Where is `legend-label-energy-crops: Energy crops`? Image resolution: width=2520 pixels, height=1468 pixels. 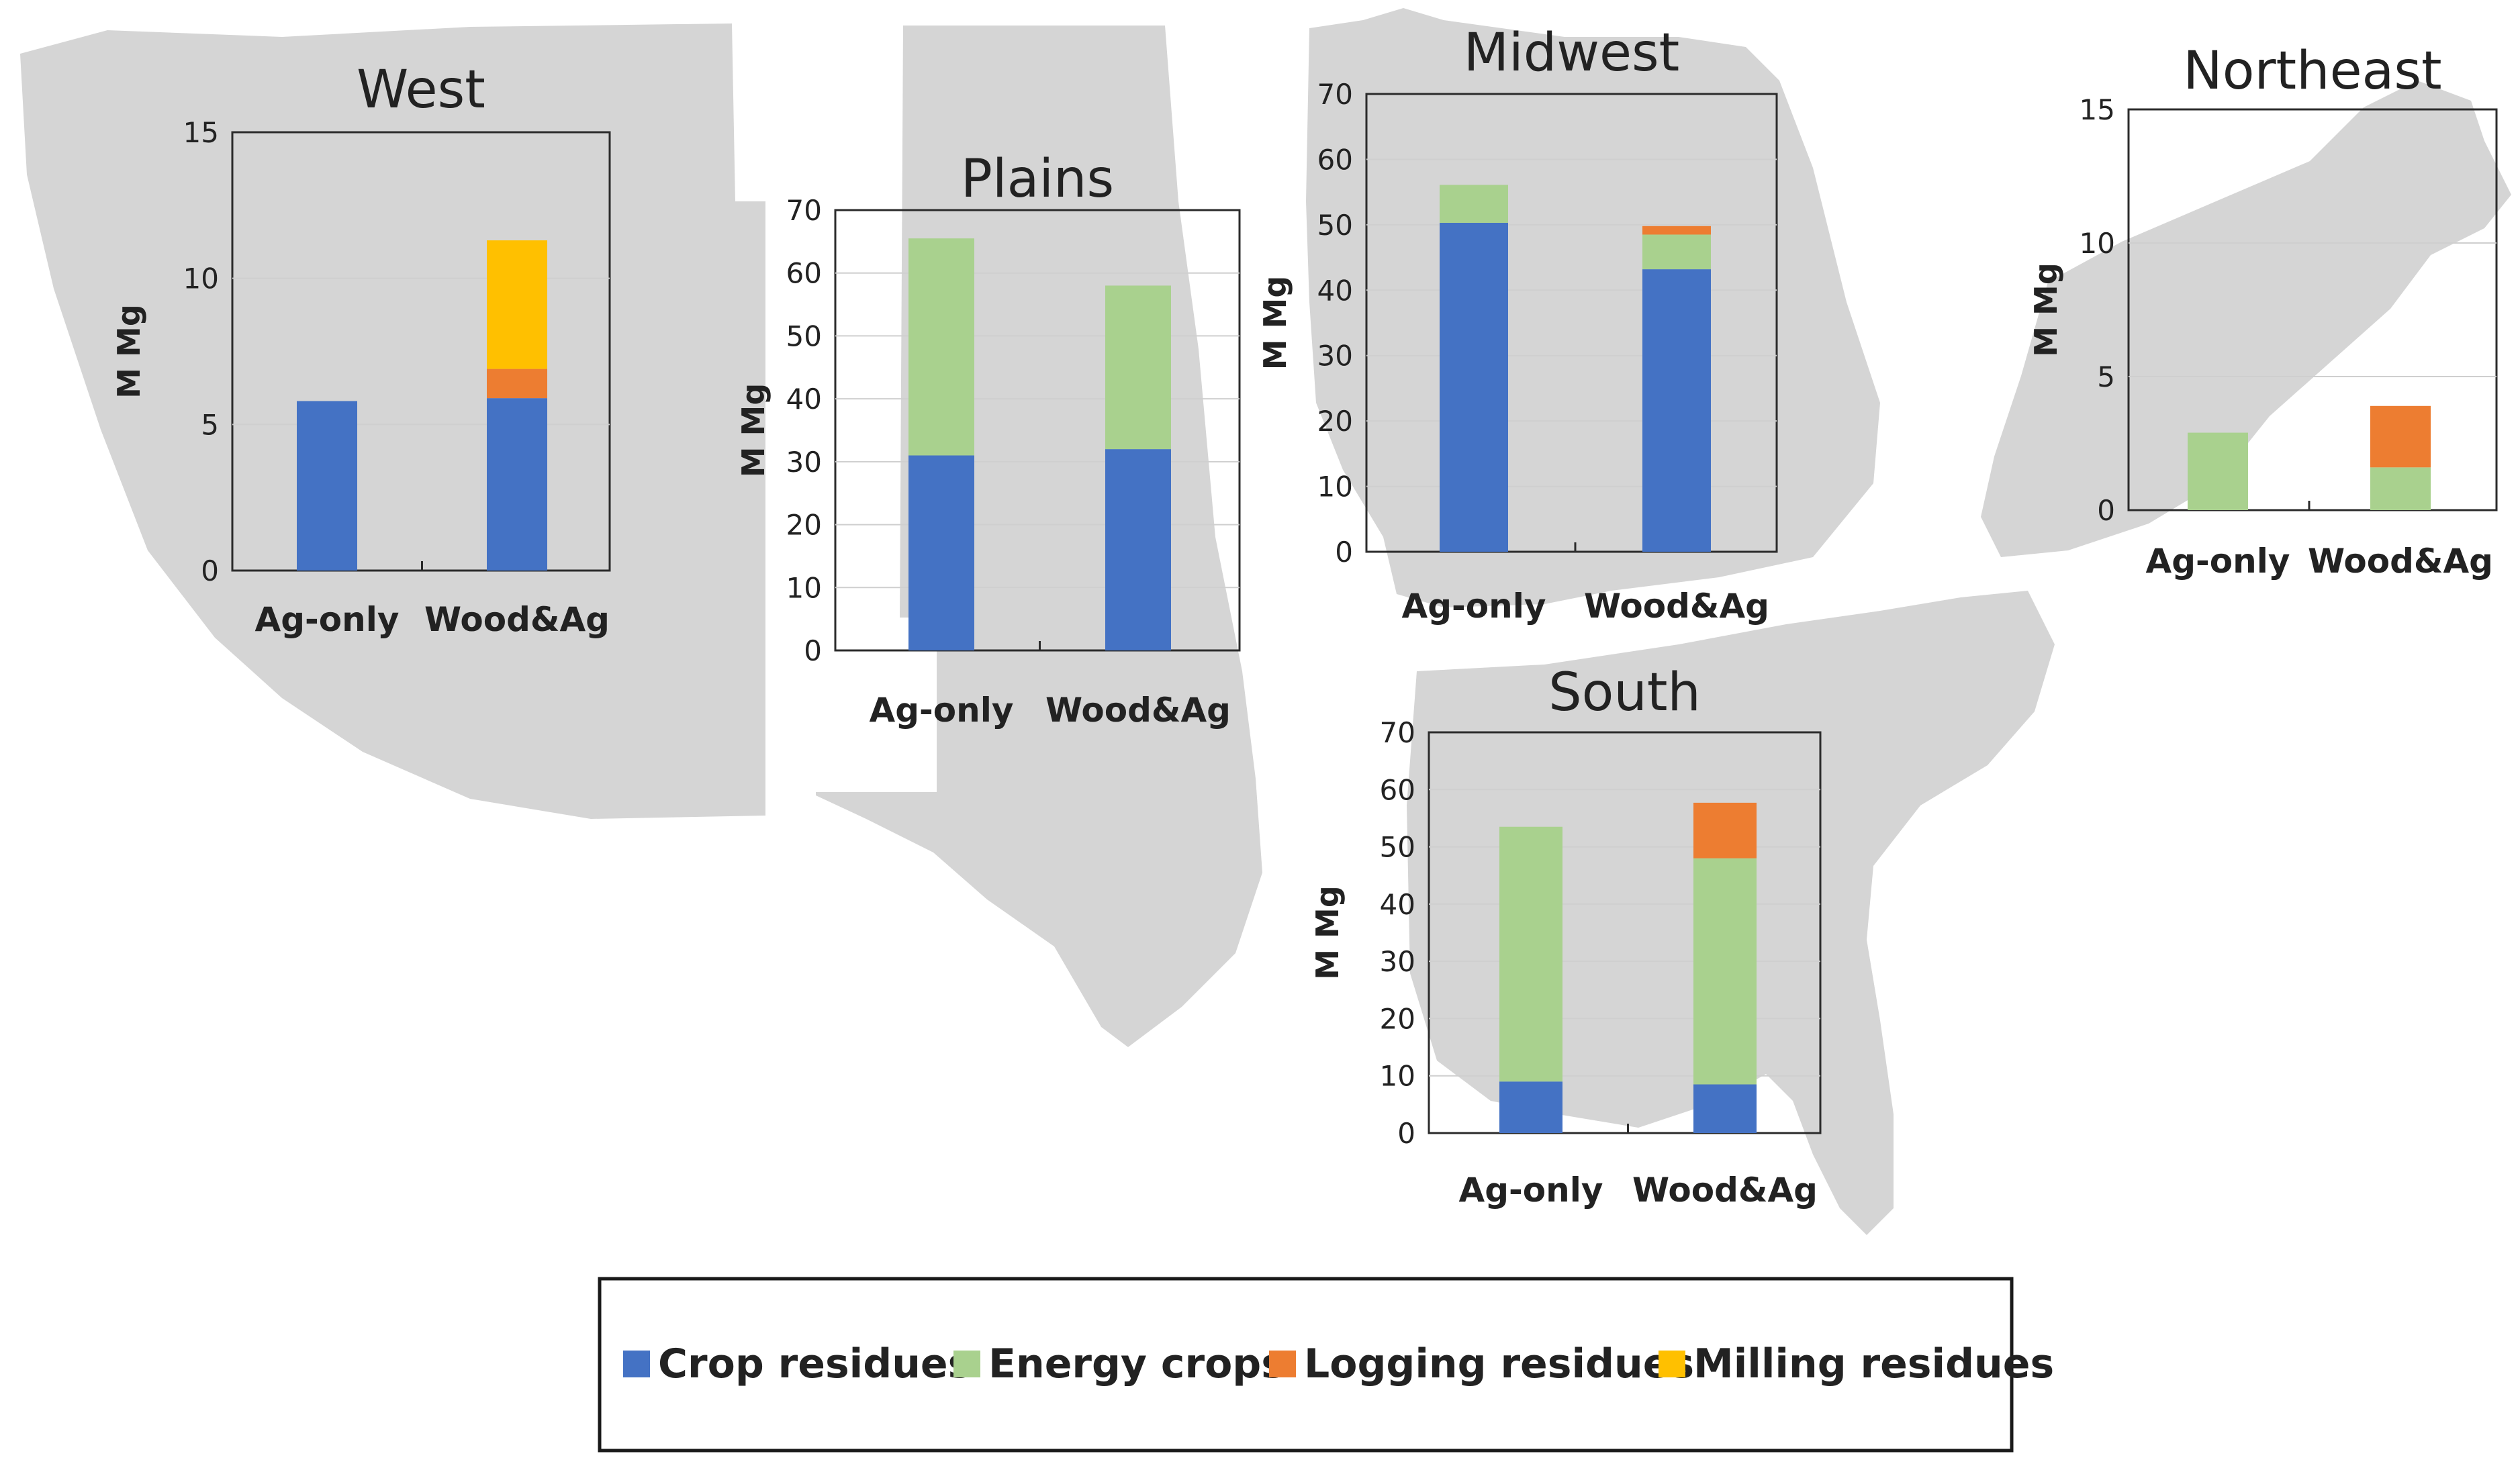 legend-label-energy-crops: Energy crops is located at coordinates (1137, 1363).